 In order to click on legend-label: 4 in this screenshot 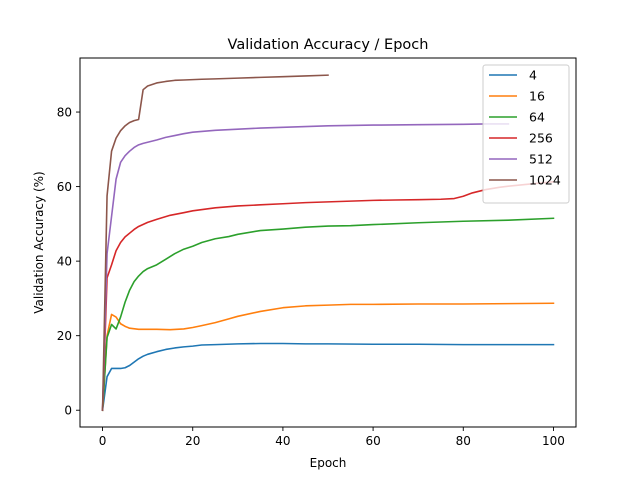, I will do `click(533, 75)`.